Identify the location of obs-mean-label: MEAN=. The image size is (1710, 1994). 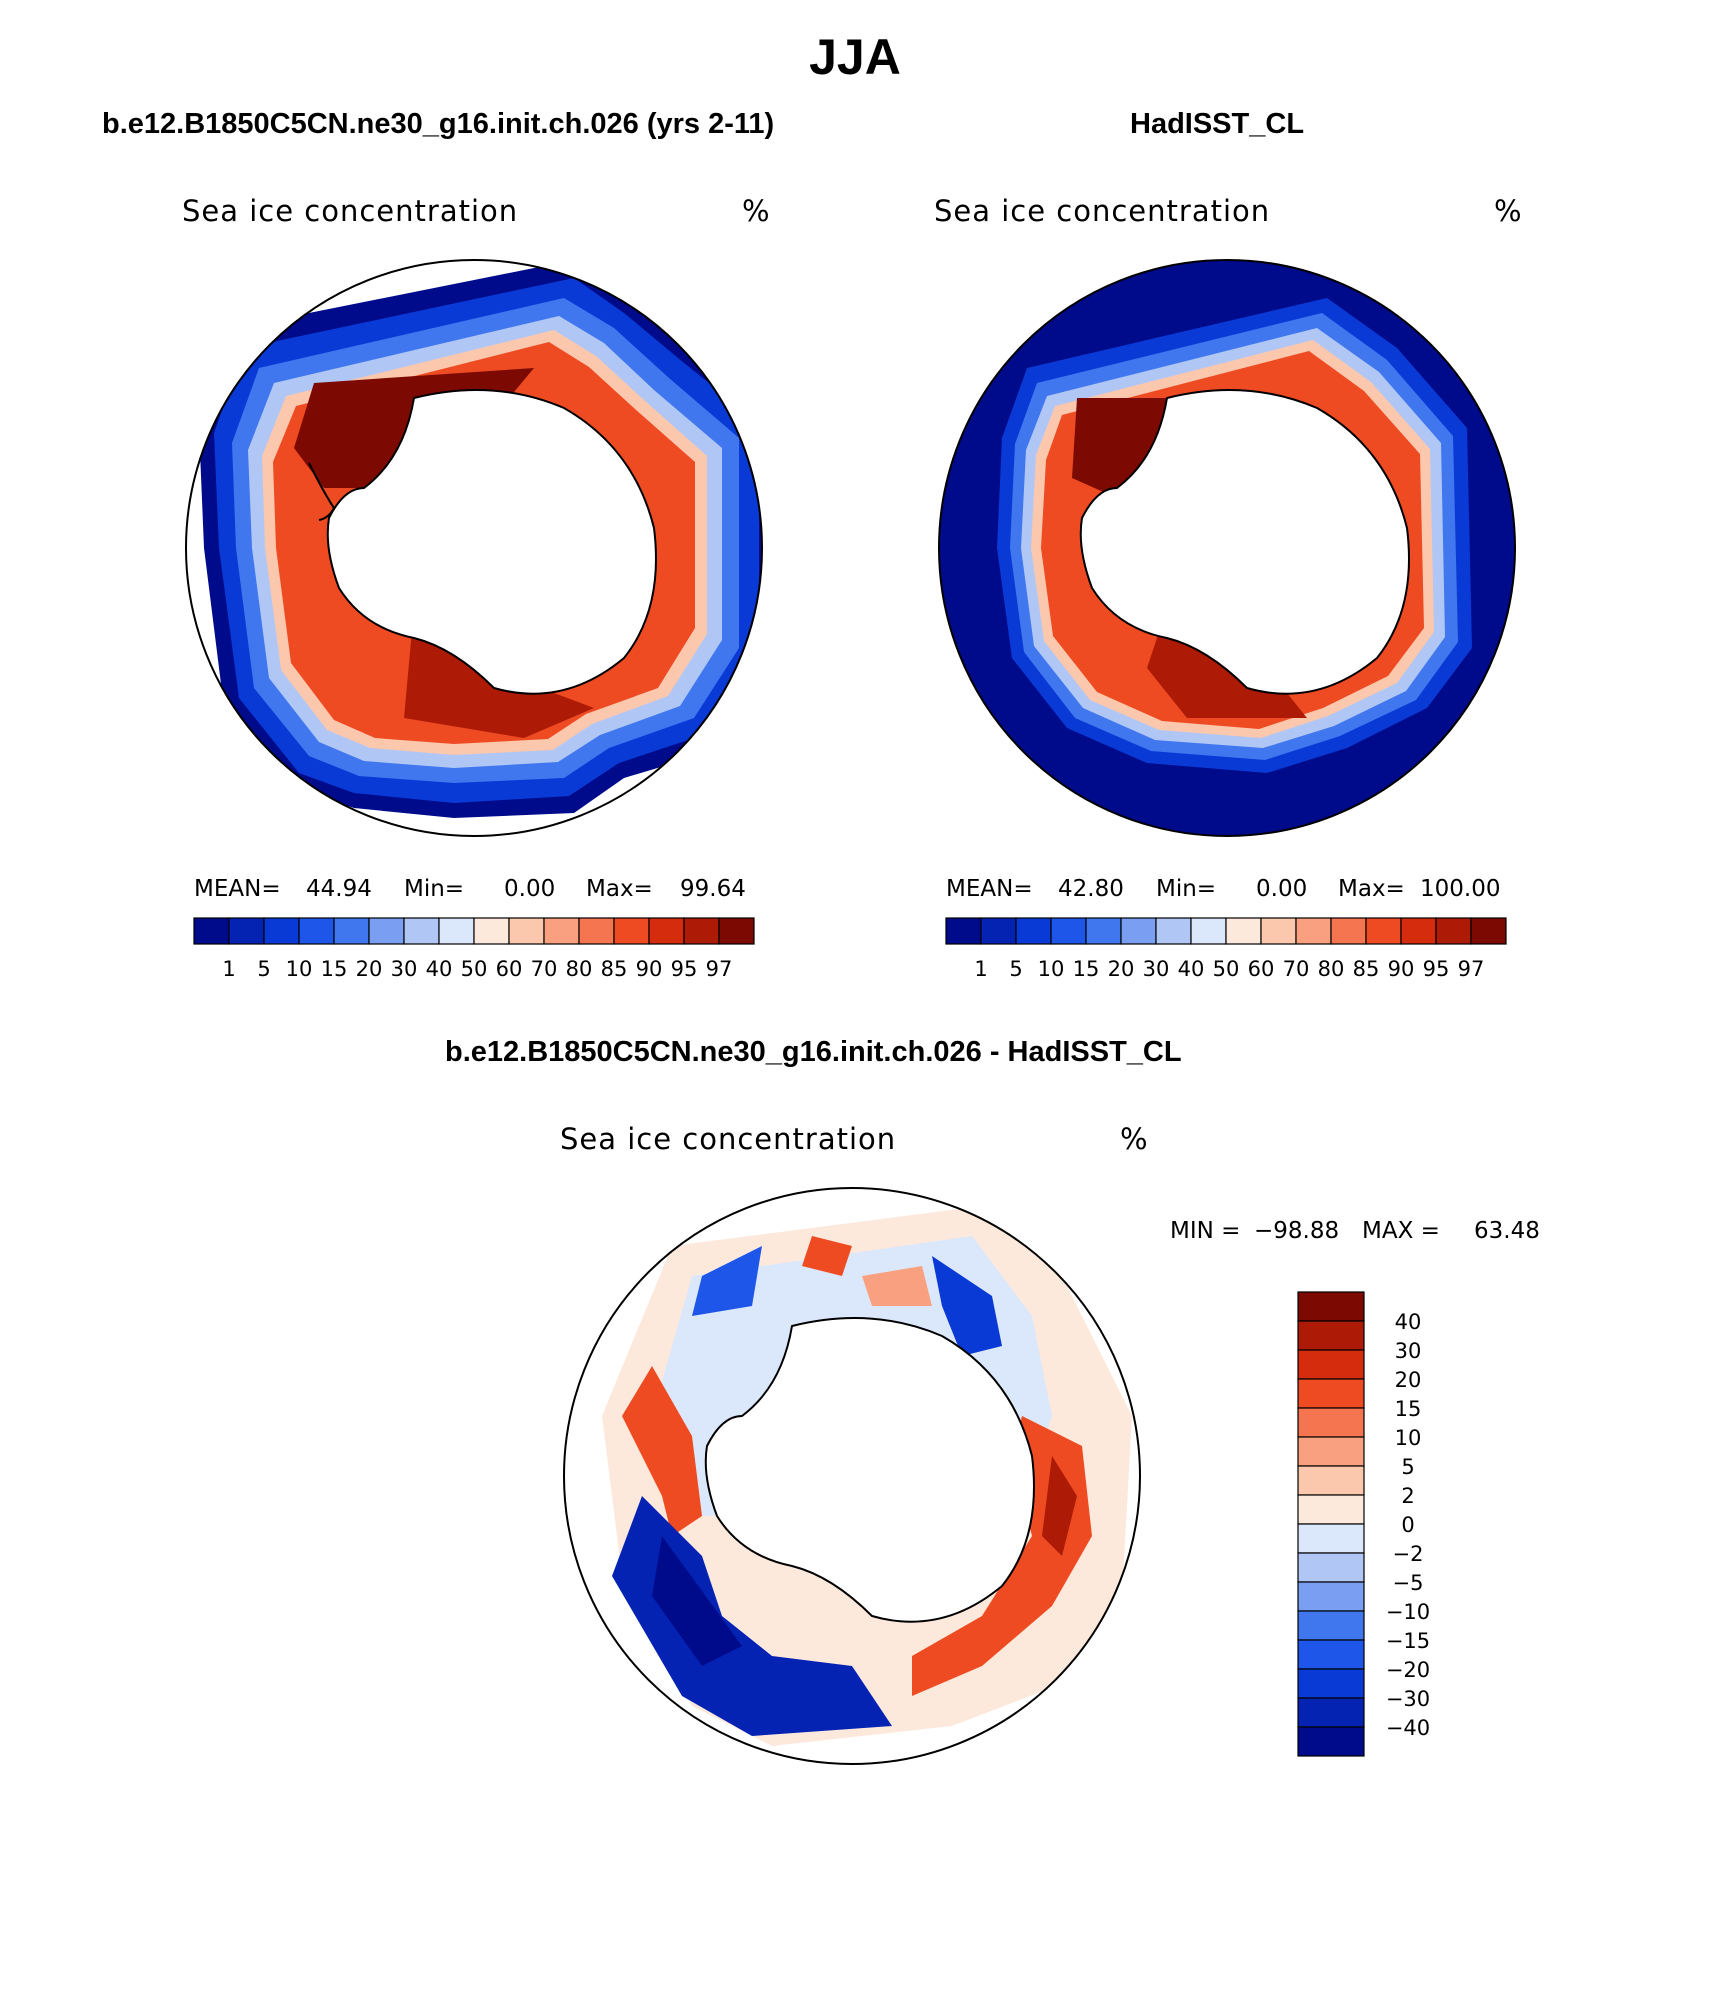
(989, 889).